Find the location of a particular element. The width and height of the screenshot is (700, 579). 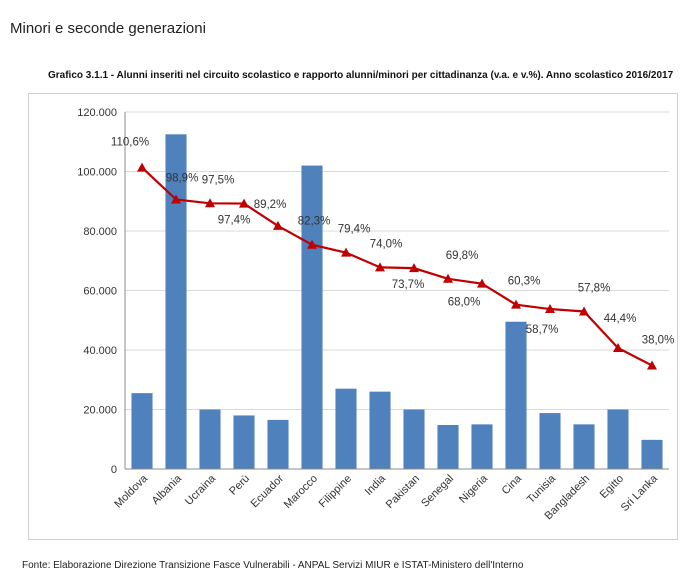

data-label: 58,7% is located at coordinates (542, 330).